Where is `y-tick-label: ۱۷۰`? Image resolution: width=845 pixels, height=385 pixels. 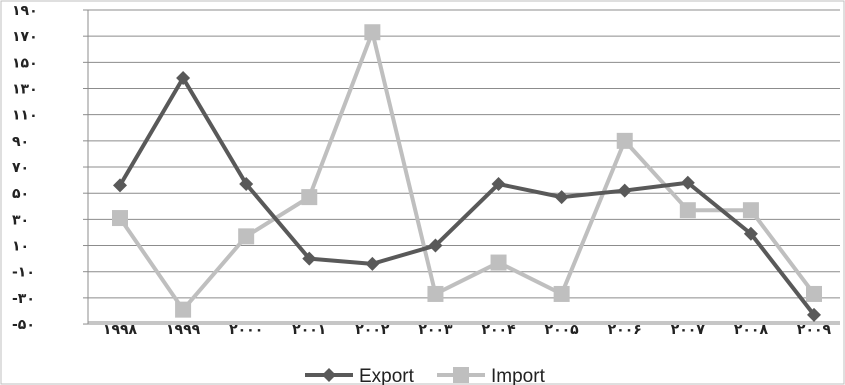
y-tick-label: ۱۷۰ is located at coordinates (25, 37).